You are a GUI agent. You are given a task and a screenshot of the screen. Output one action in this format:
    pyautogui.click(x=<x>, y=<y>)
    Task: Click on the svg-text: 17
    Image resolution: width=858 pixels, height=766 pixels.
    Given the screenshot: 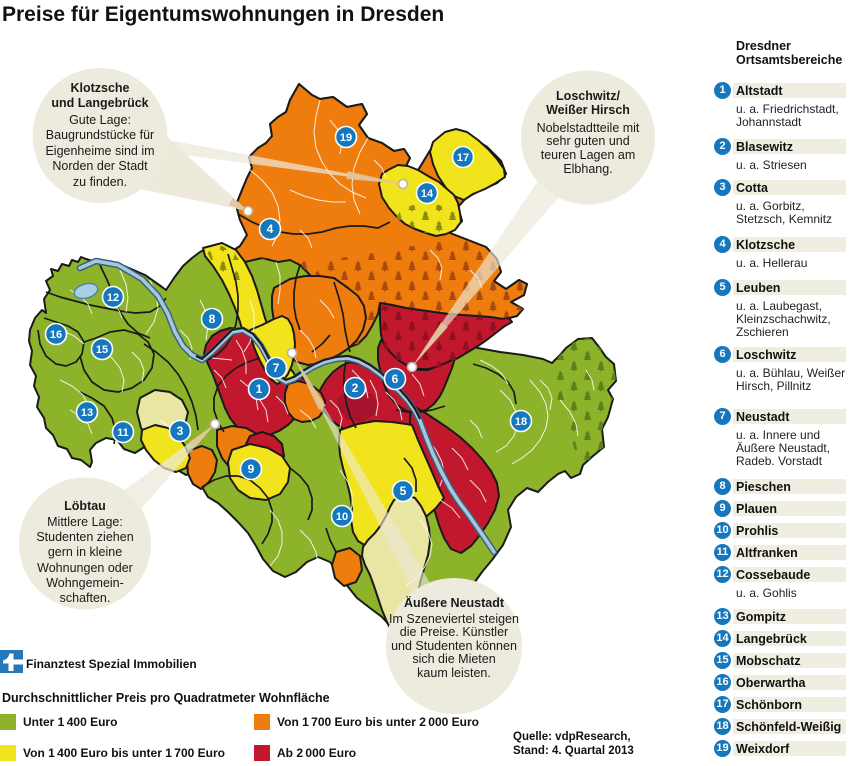 What is the action you would take?
    pyautogui.click(x=463, y=158)
    